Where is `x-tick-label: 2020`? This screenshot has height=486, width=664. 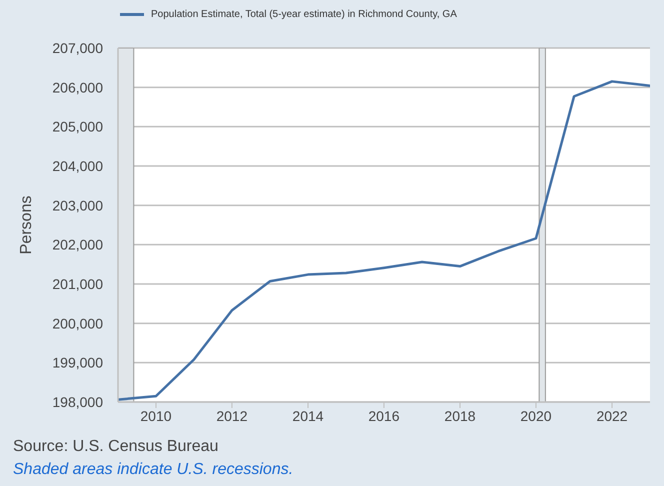 x-tick-label: 2020 is located at coordinates (536, 416).